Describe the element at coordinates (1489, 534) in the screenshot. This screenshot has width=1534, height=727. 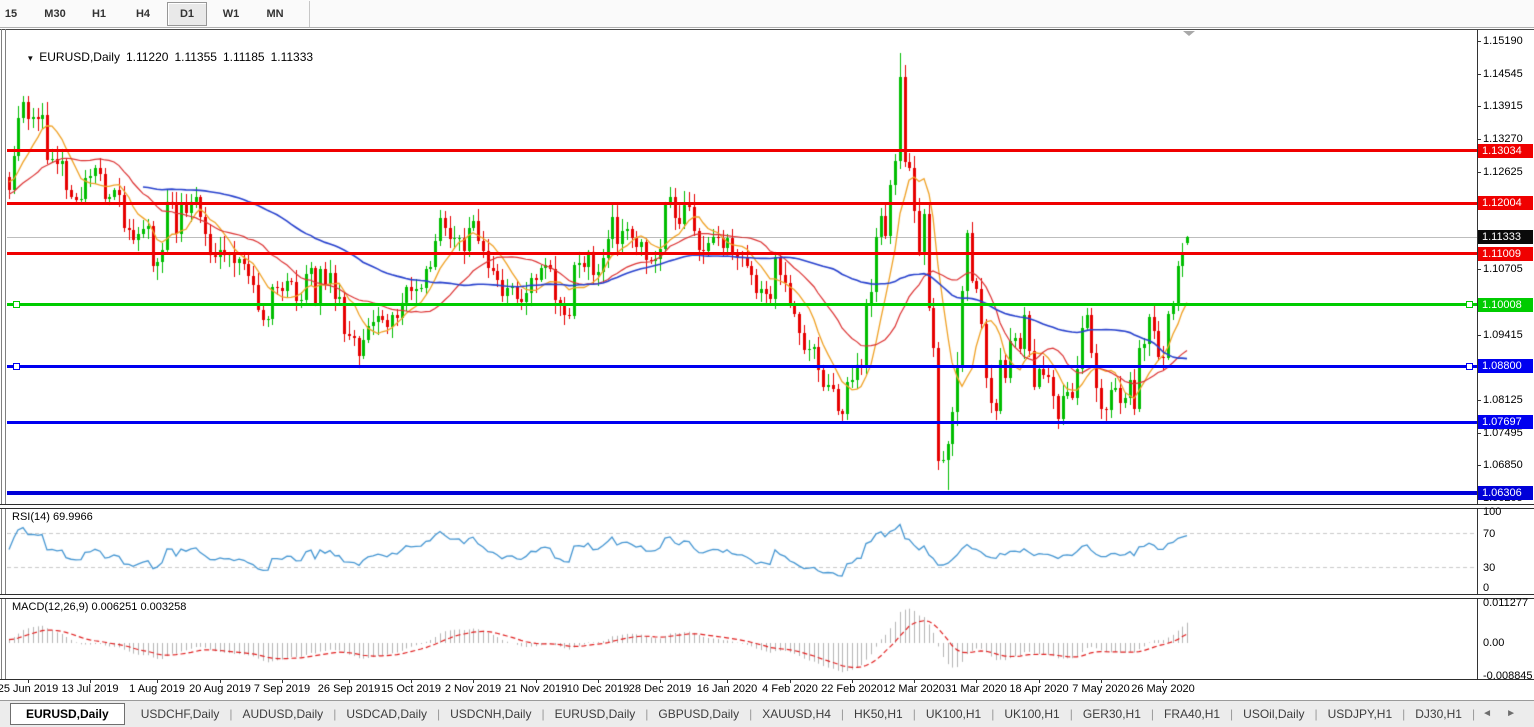
I see `rsi-axis-label: 70` at that location.